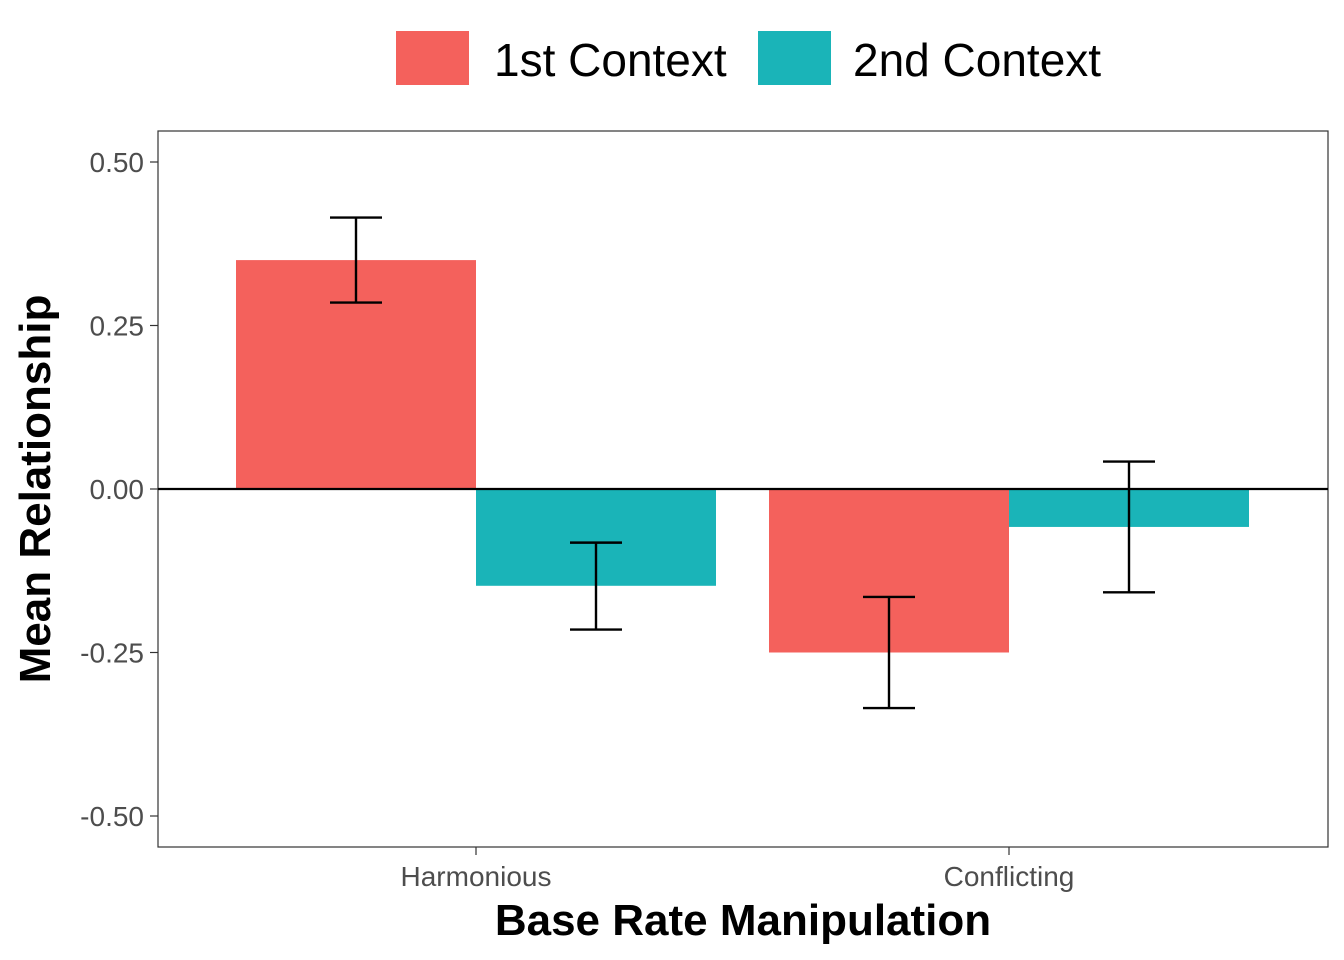 The image size is (1344, 960). Describe the element at coordinates (112, 653) in the screenshot. I see `y-tick-label: -0.25` at that location.